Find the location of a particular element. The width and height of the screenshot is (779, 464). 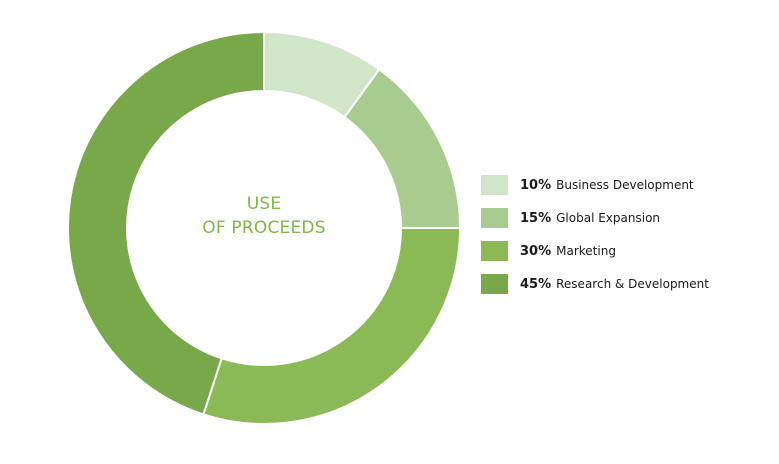

center-title-line-2: OF PROCEEDS is located at coordinates (264, 228).